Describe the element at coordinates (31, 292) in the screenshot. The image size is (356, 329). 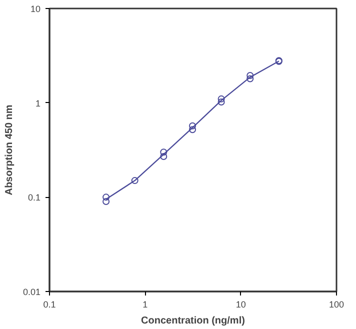
I see `y-tick-label: 0.01` at that location.